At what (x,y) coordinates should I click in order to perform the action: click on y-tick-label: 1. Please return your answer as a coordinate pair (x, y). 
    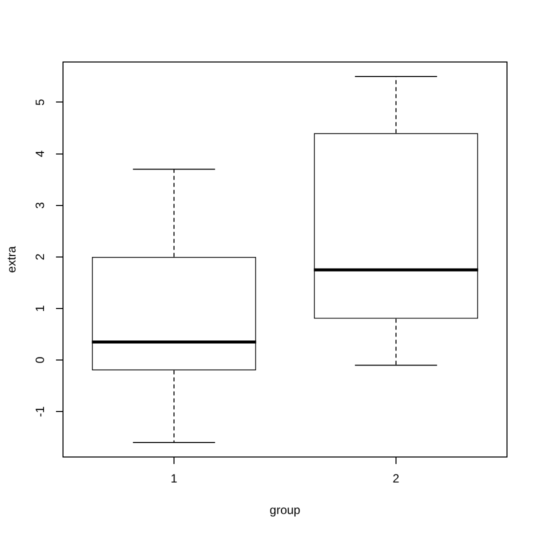
    Looking at the image, I should click on (39, 308).